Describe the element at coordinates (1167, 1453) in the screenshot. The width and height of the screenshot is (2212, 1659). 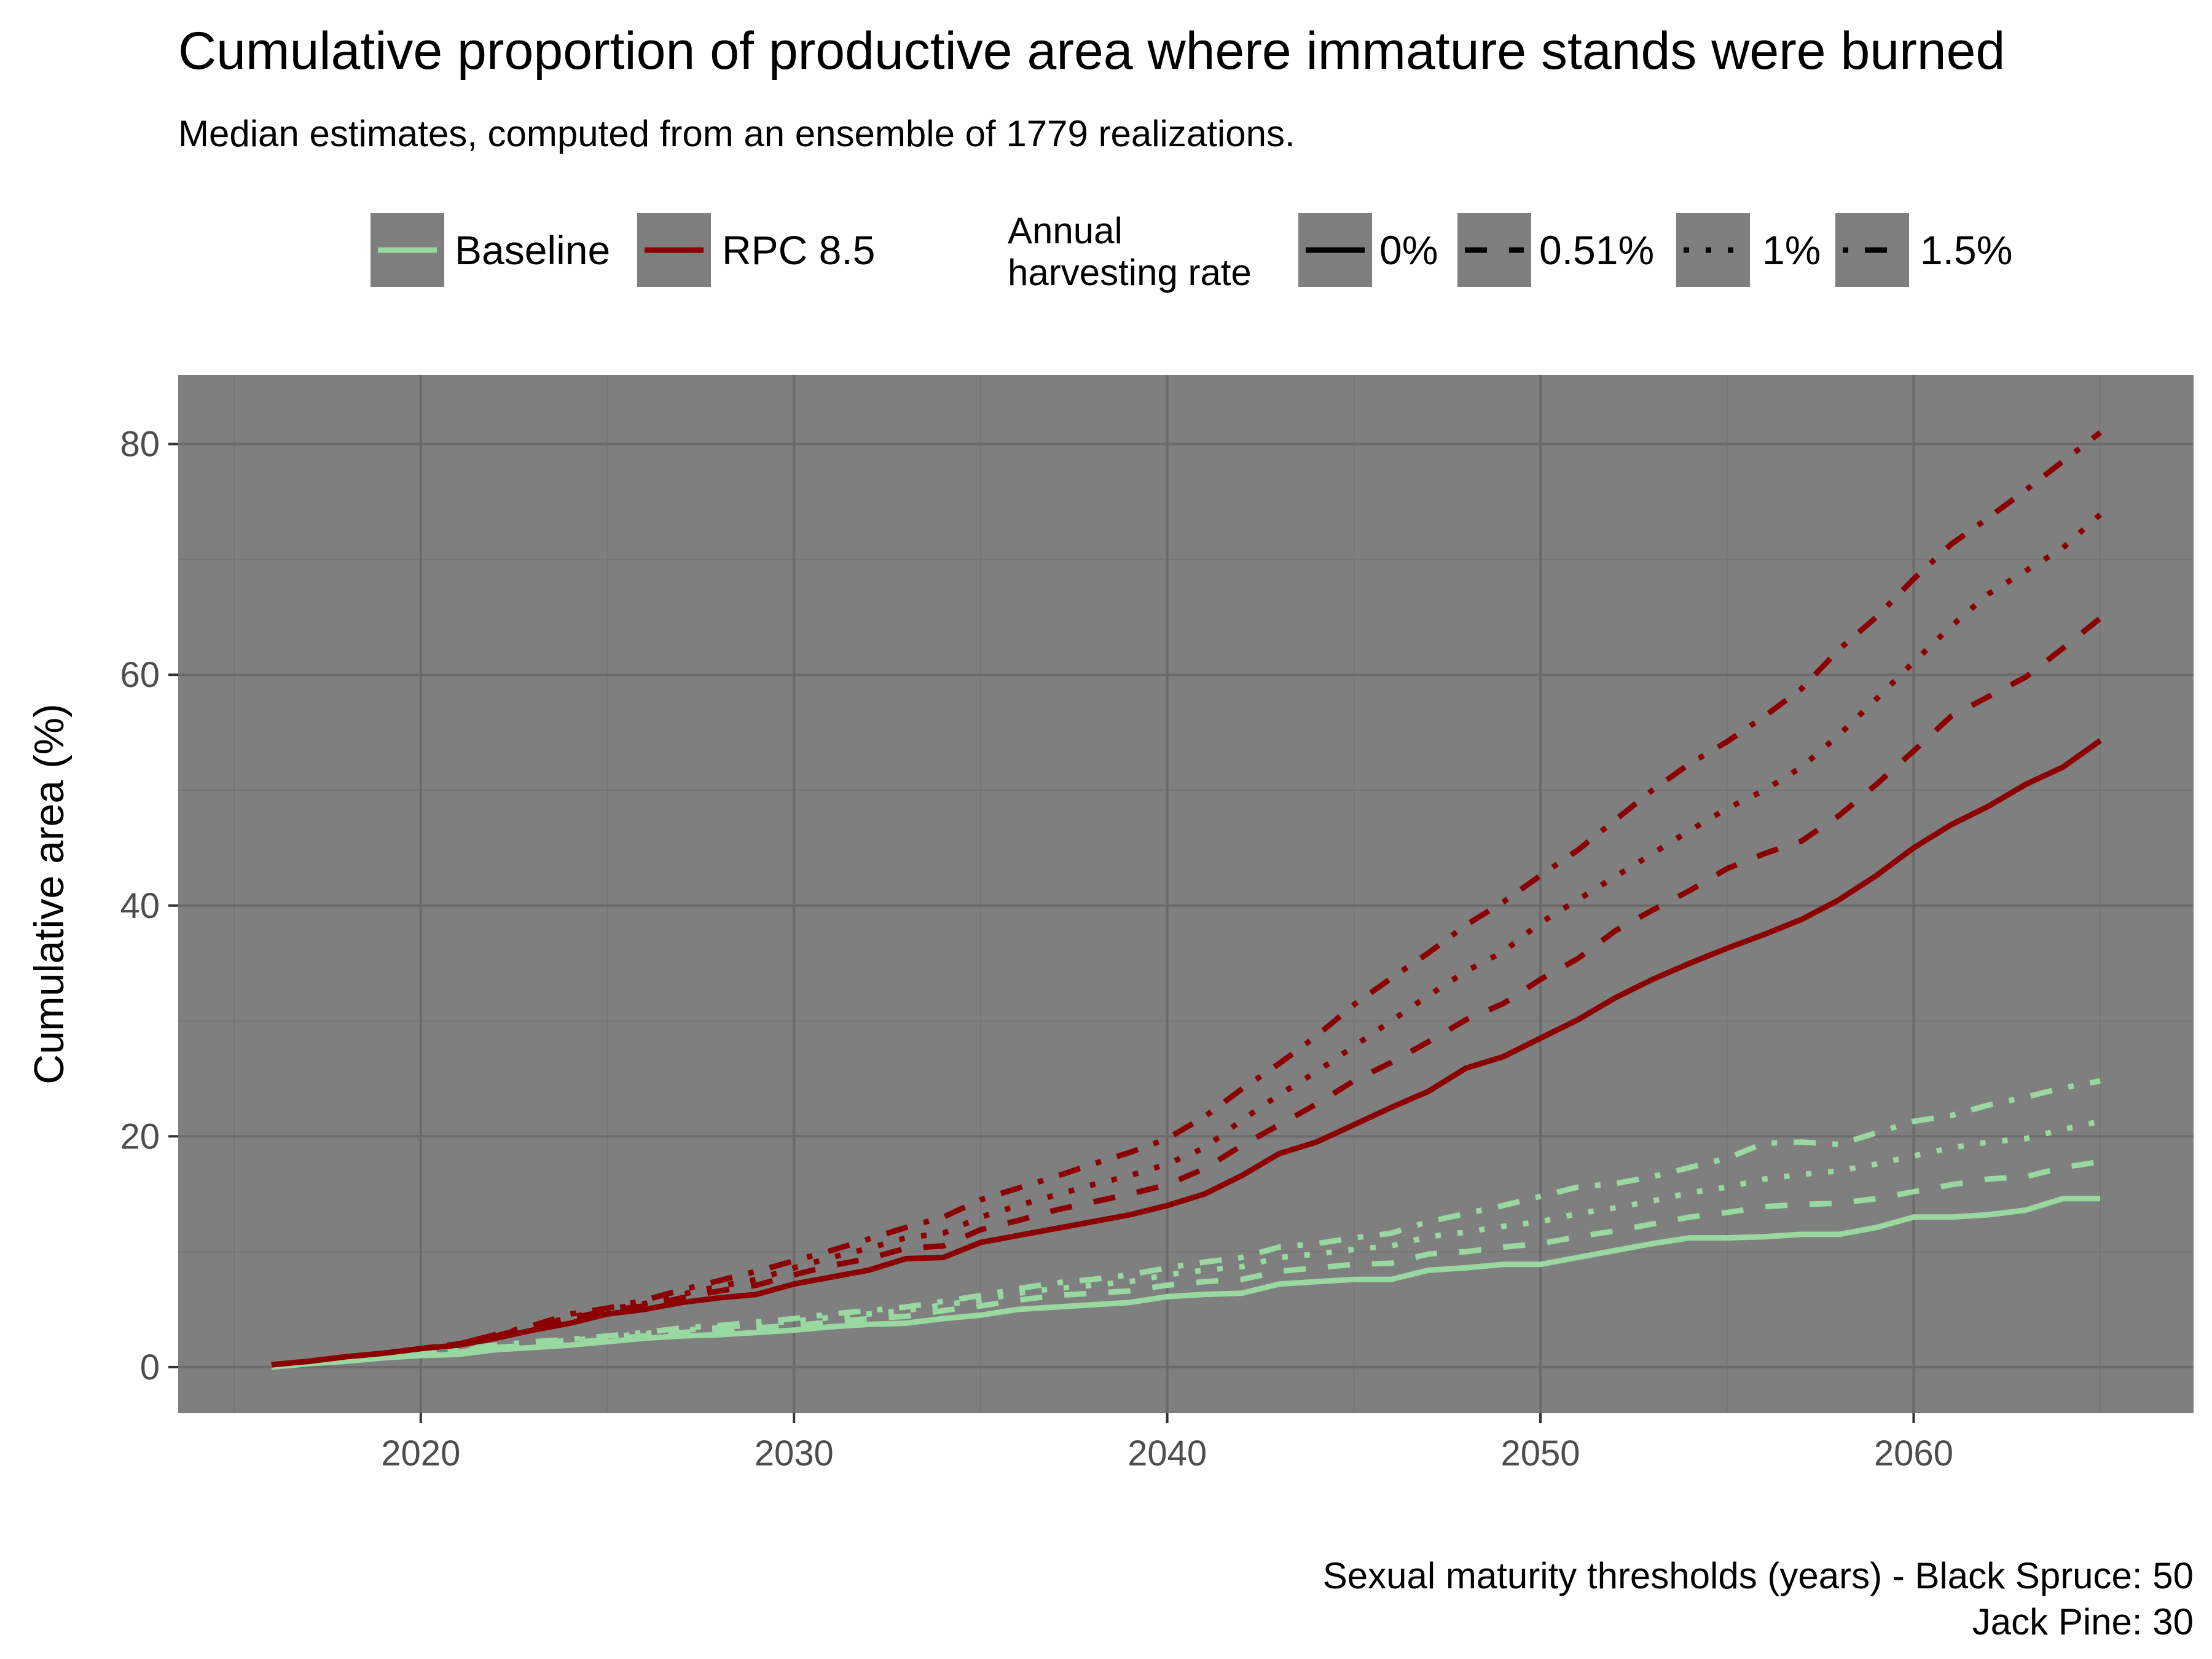
I see `x-tick-label: 2040` at that location.